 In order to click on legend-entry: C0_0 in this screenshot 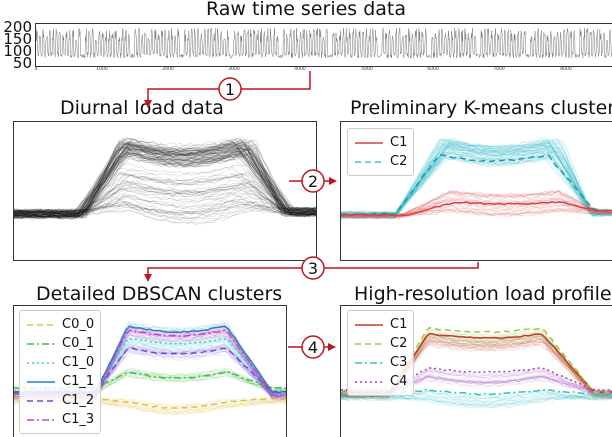, I will do `click(60, 324)`.